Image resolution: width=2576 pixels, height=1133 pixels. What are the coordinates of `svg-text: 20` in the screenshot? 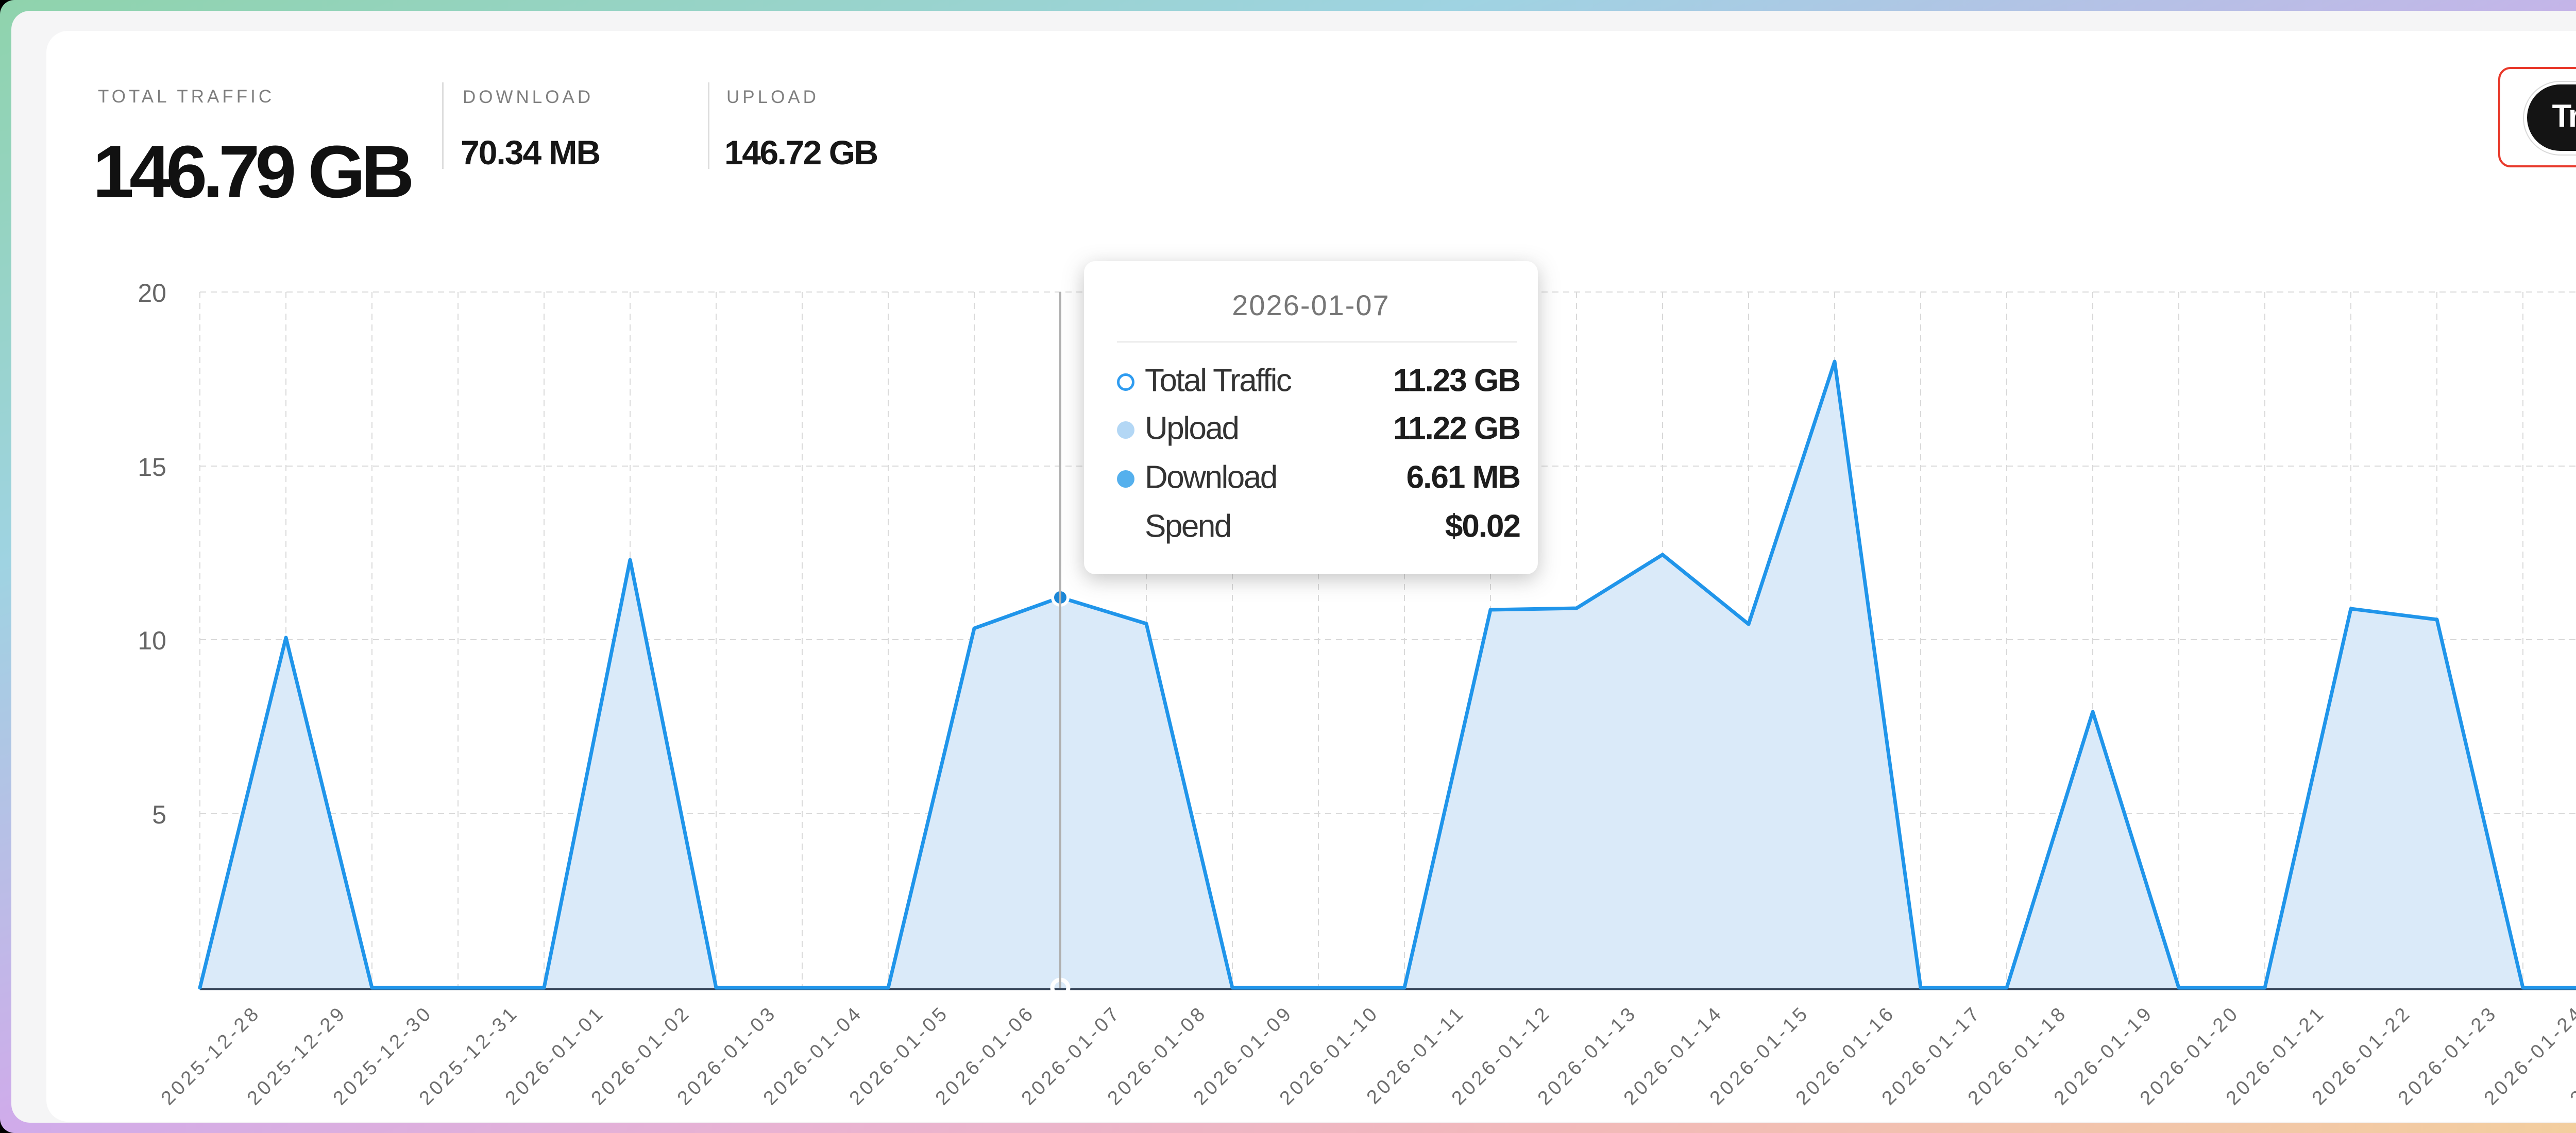 It's located at (152, 293).